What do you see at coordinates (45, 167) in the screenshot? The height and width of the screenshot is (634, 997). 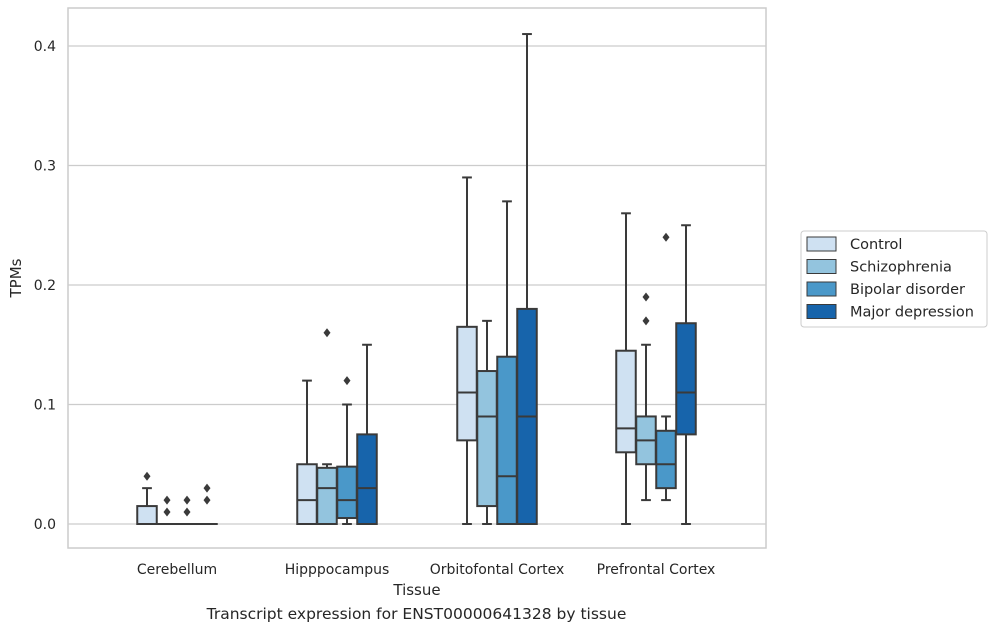 I see `y-tick-label: 0.3` at bounding box center [45, 167].